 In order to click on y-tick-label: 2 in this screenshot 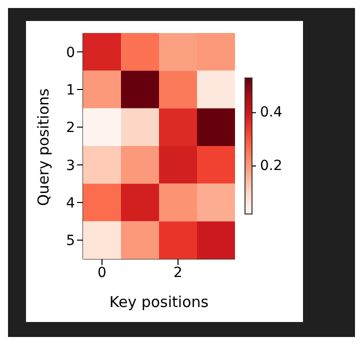, I will do `click(70, 128)`.